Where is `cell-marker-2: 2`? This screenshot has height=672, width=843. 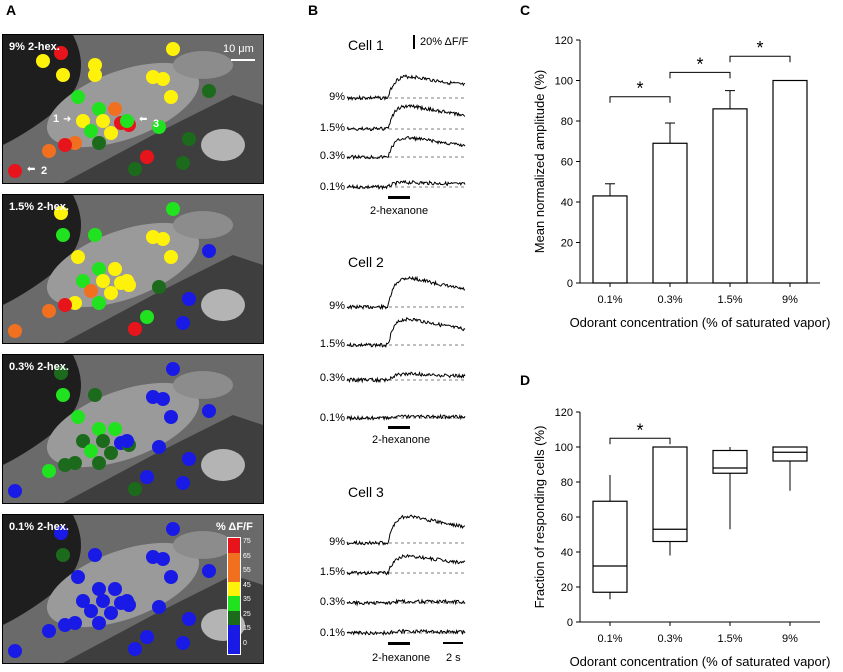
cell-marker-2: 2 is located at coordinates (44, 171).